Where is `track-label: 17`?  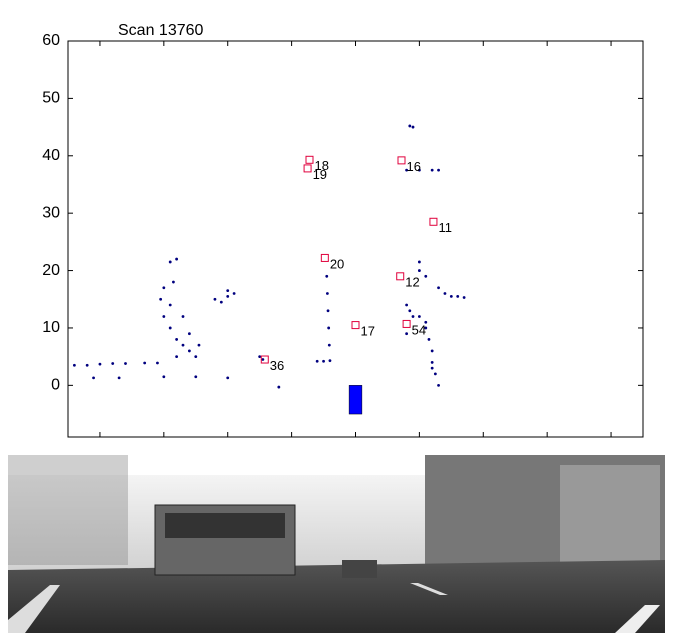 track-label: 17 is located at coordinates (368, 331).